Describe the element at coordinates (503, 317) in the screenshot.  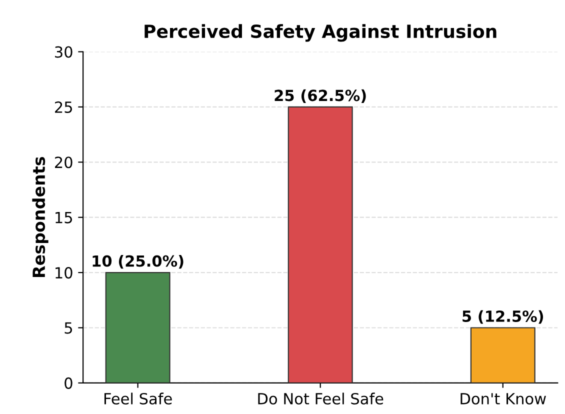
I see `data-label: 5 (12.5%)` at that location.